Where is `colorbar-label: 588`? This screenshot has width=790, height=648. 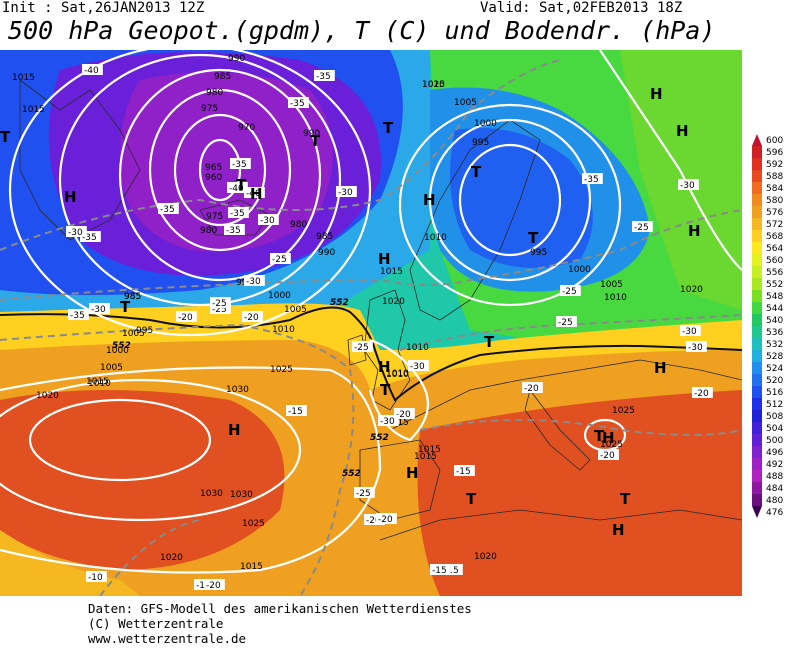 colorbar-label: 588 is located at coordinates (774, 177).